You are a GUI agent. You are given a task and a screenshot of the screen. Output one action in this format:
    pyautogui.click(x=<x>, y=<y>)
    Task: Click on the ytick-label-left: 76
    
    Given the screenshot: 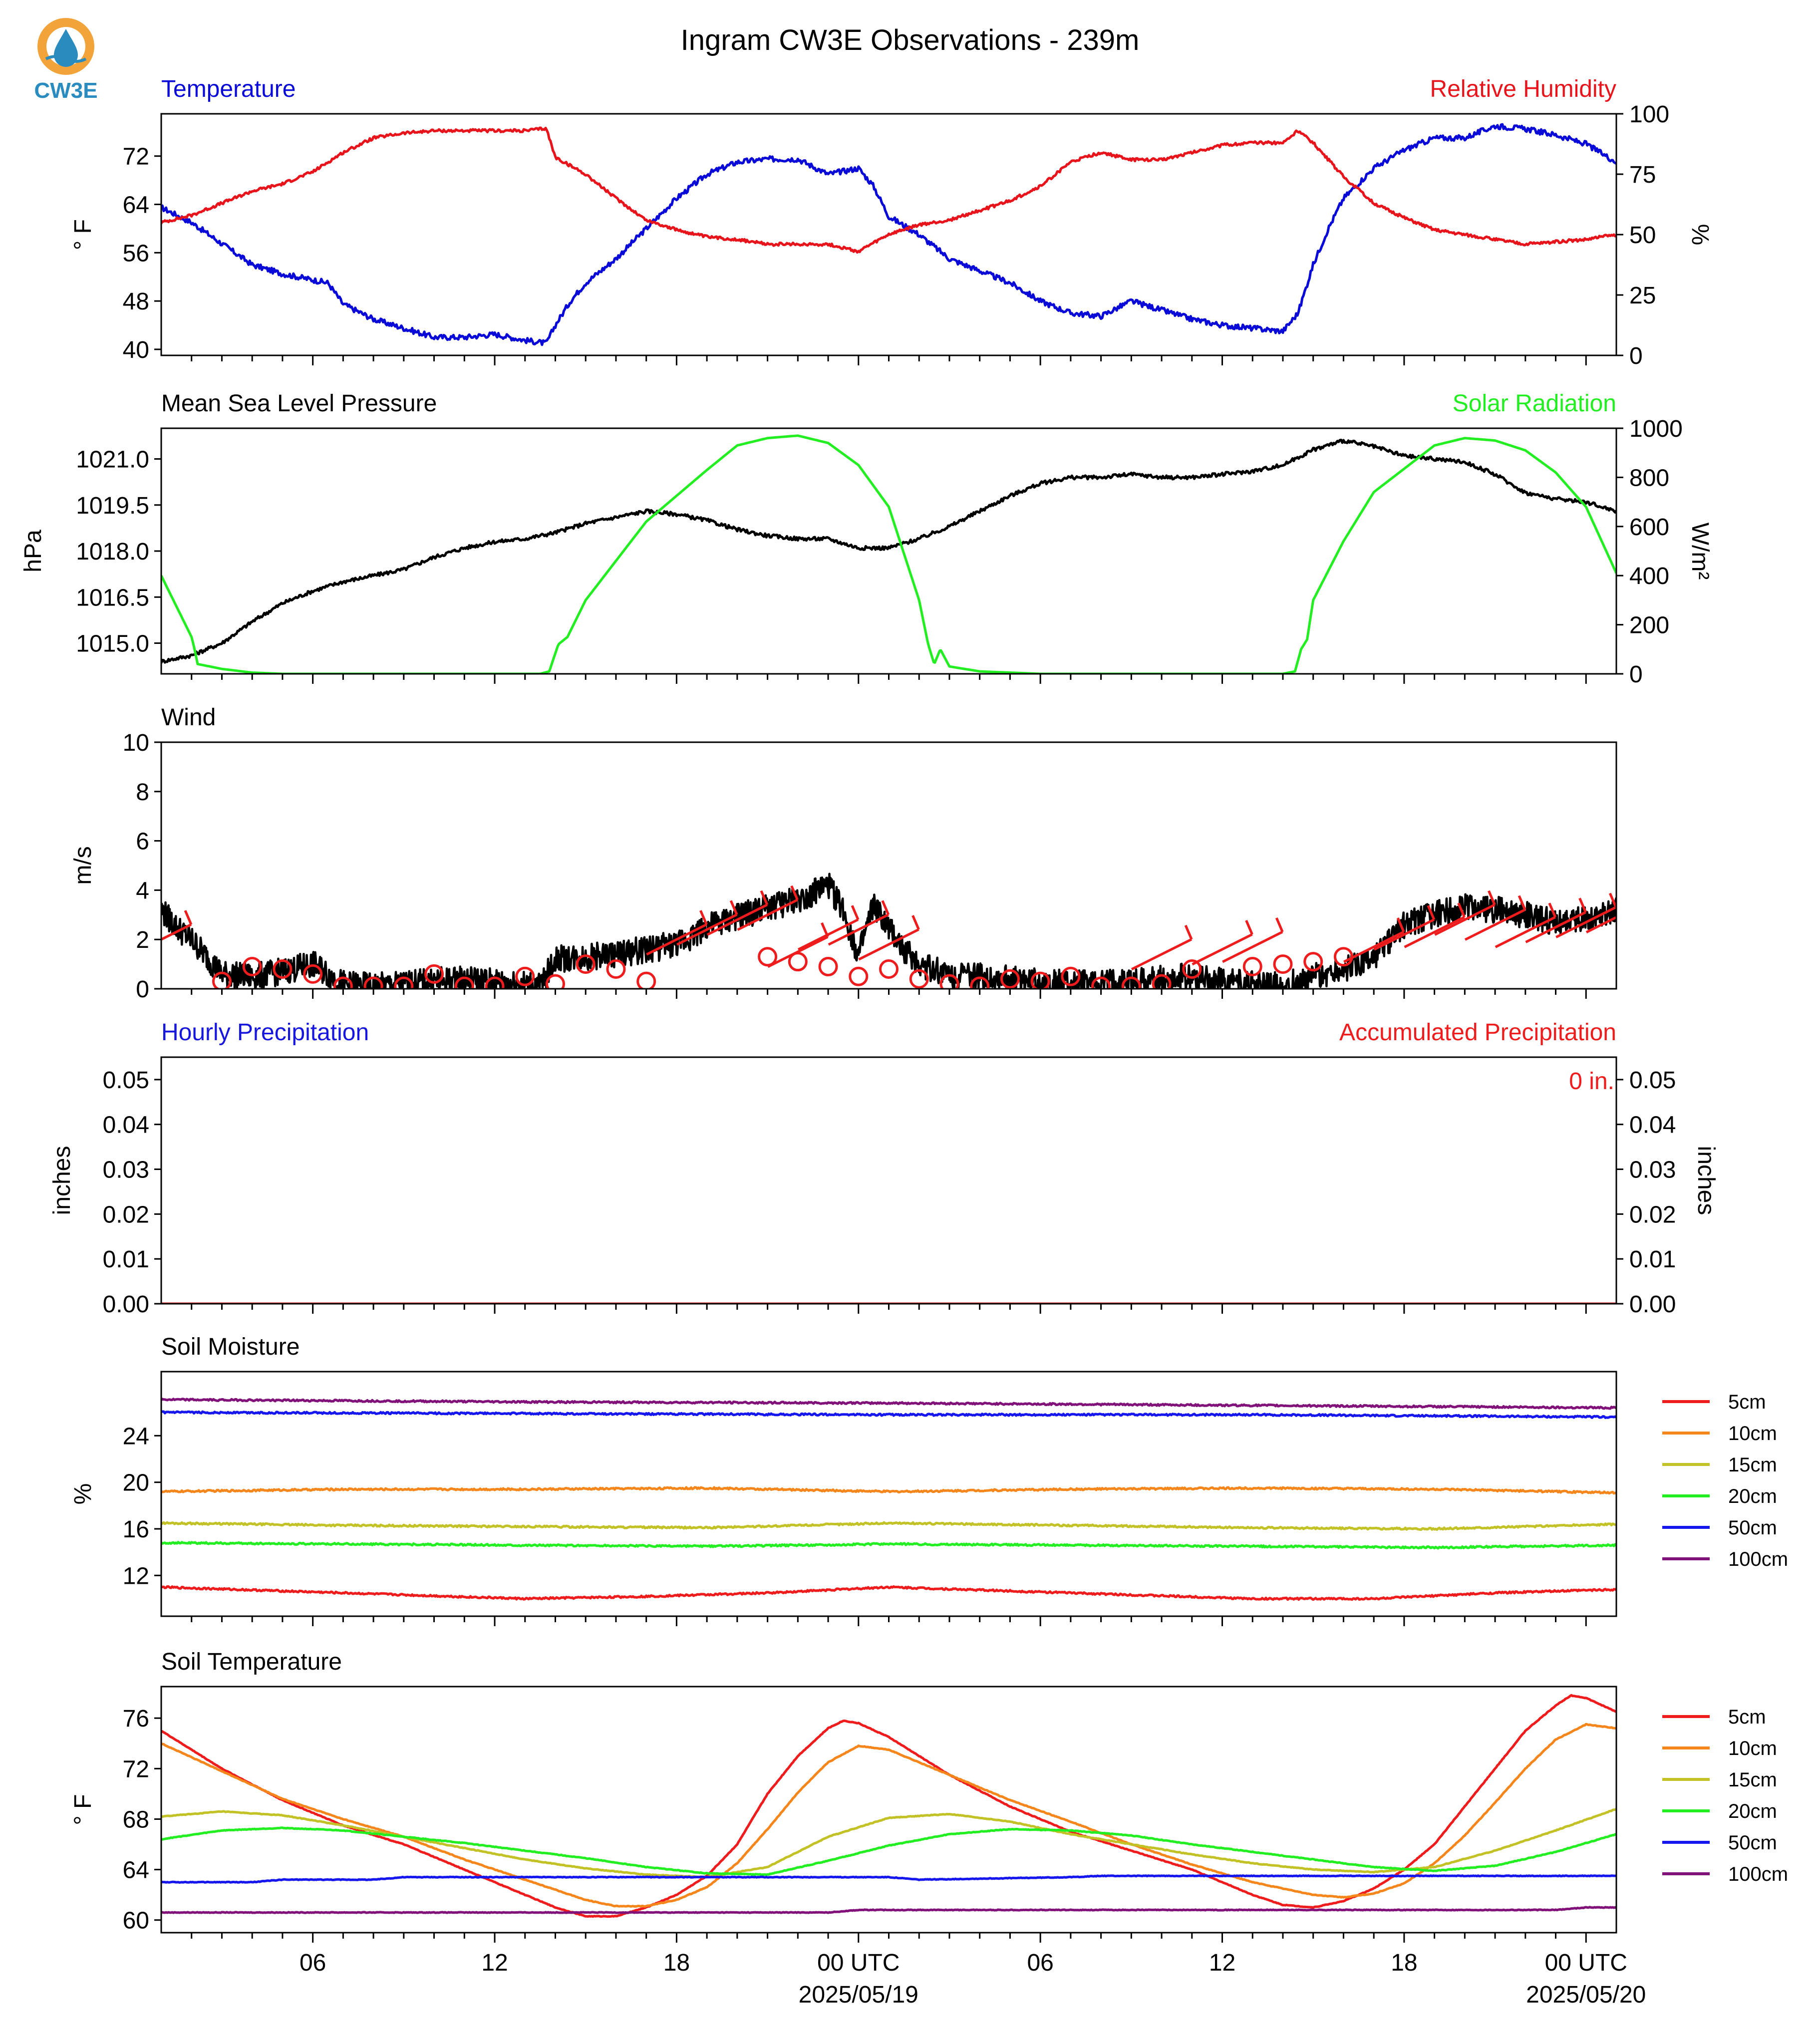 What is the action you would take?
    pyautogui.click(x=136, y=1719)
    